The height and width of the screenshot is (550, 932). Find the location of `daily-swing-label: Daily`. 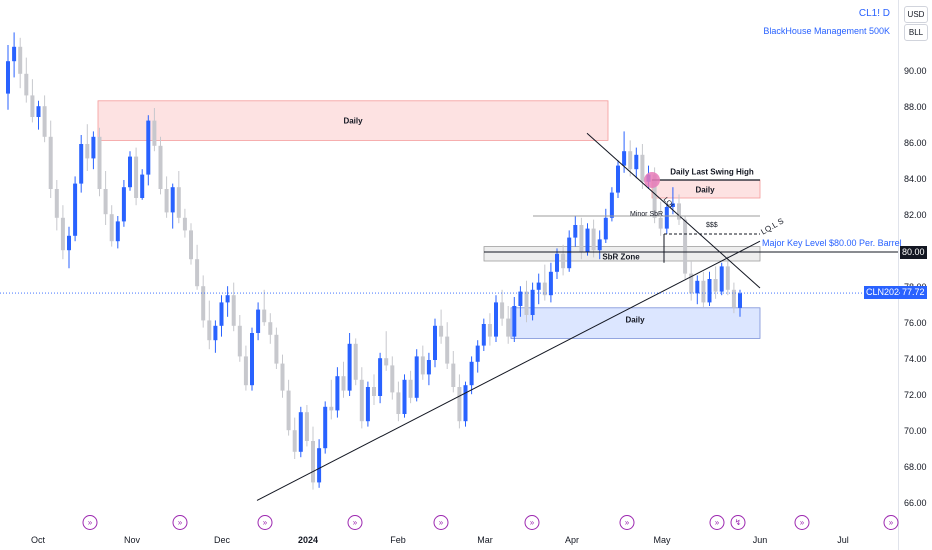

daily-swing-label: Daily is located at coordinates (705, 190).